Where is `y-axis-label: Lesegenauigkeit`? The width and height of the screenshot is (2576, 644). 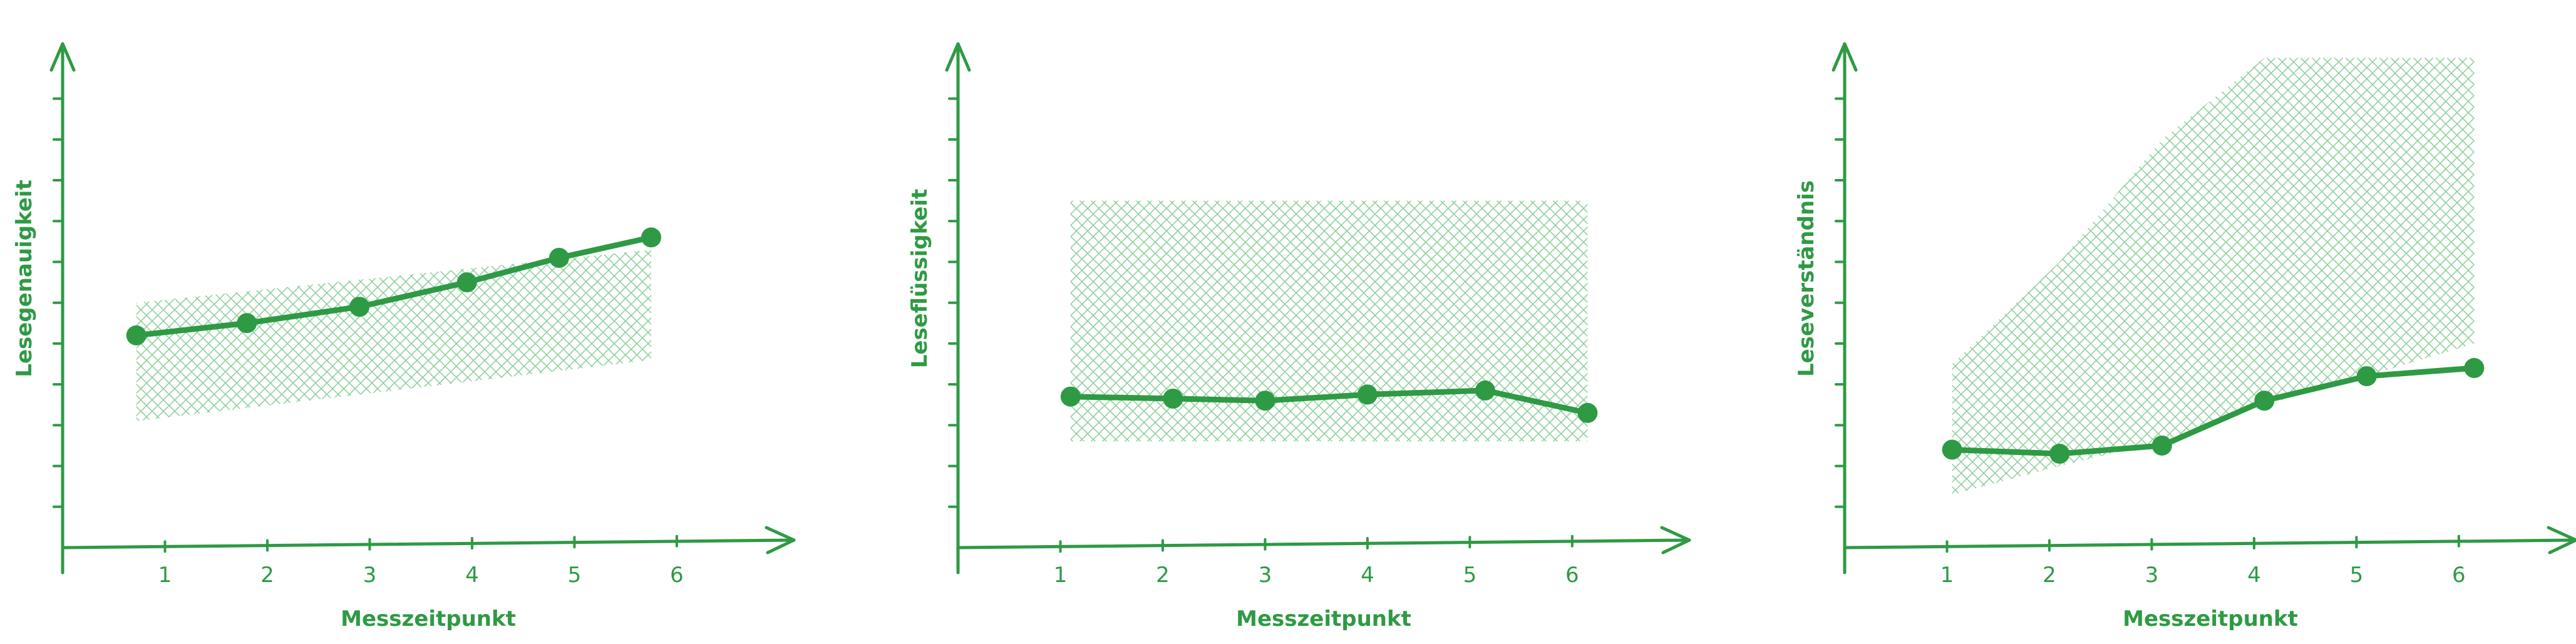
y-axis-label: Lesegenauigkeit is located at coordinates (25, 278).